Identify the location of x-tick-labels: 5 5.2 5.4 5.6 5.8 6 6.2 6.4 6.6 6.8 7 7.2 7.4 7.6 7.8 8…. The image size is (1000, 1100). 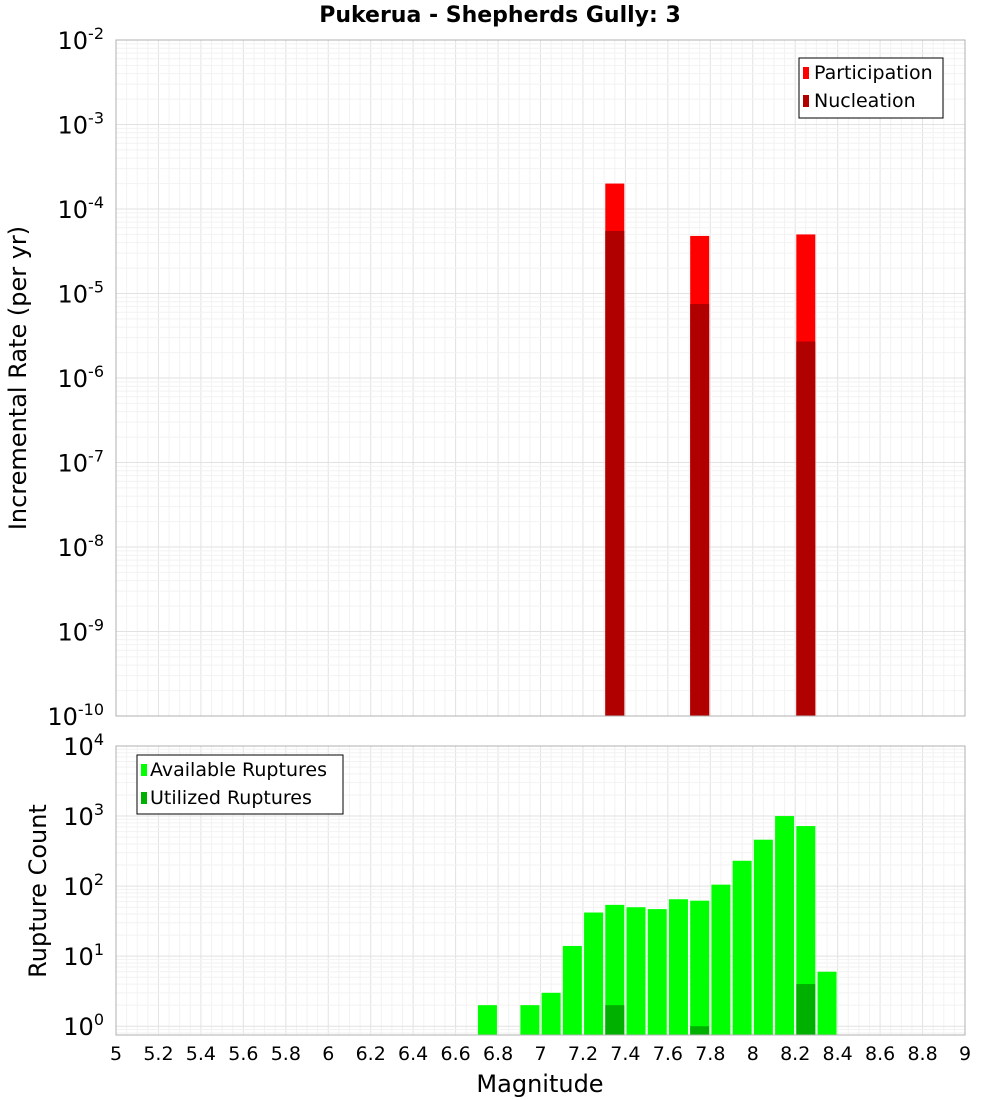
(540, 1054).